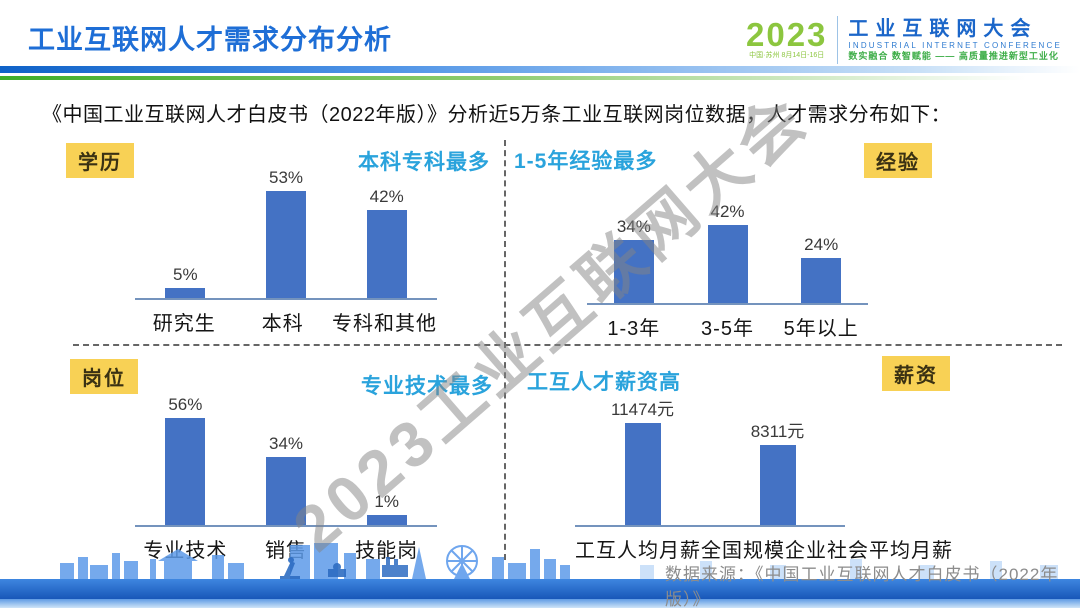 The height and width of the screenshot is (608, 1080). What do you see at coordinates (505, 350) in the screenshot?
I see `vertical-dashed-divider` at bounding box center [505, 350].